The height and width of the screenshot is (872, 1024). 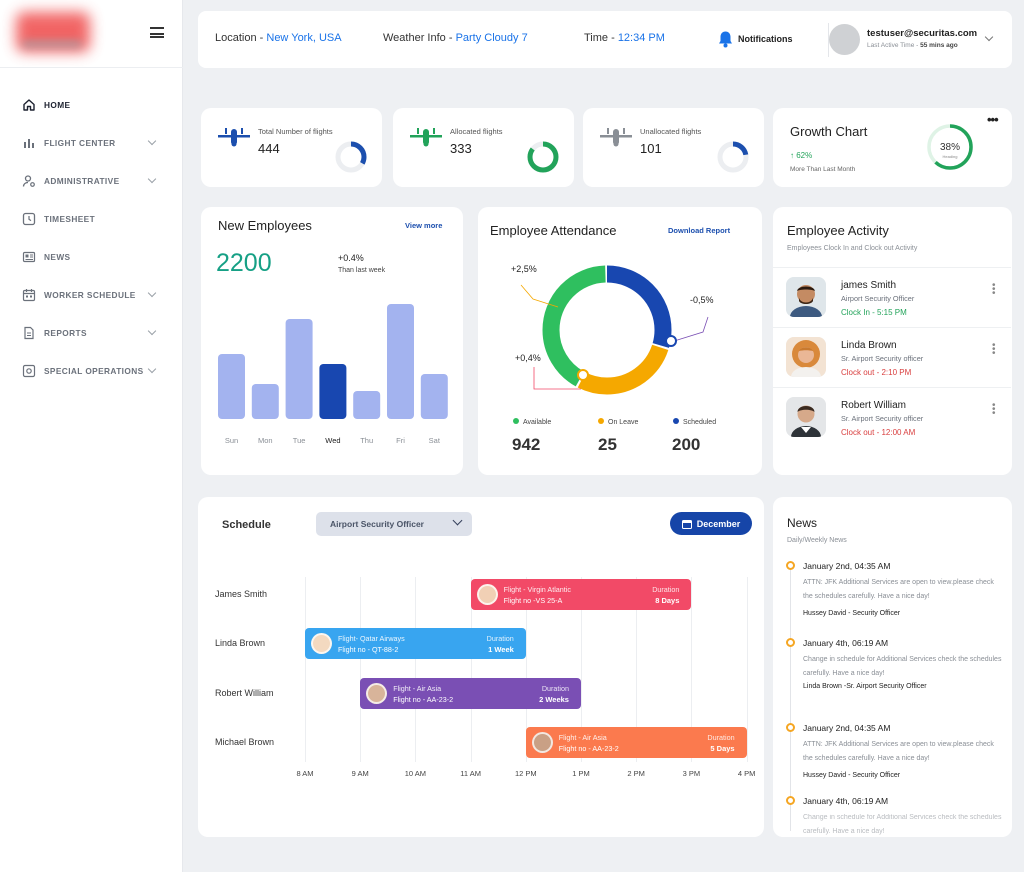 I want to click on duration-value: 2 Weeks, so click(x=554, y=699).